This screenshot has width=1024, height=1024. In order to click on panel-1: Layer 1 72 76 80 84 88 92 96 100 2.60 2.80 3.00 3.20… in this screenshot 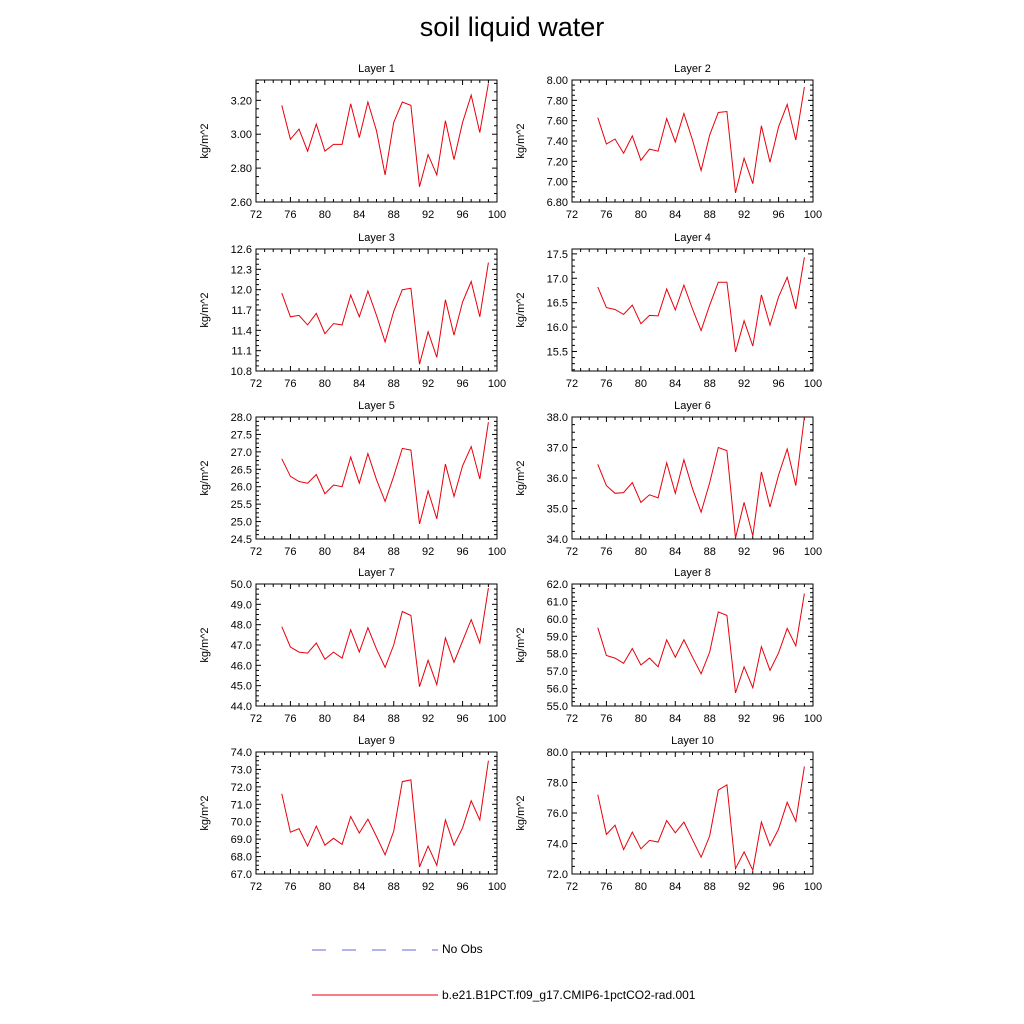, I will do `click(352, 142)`.